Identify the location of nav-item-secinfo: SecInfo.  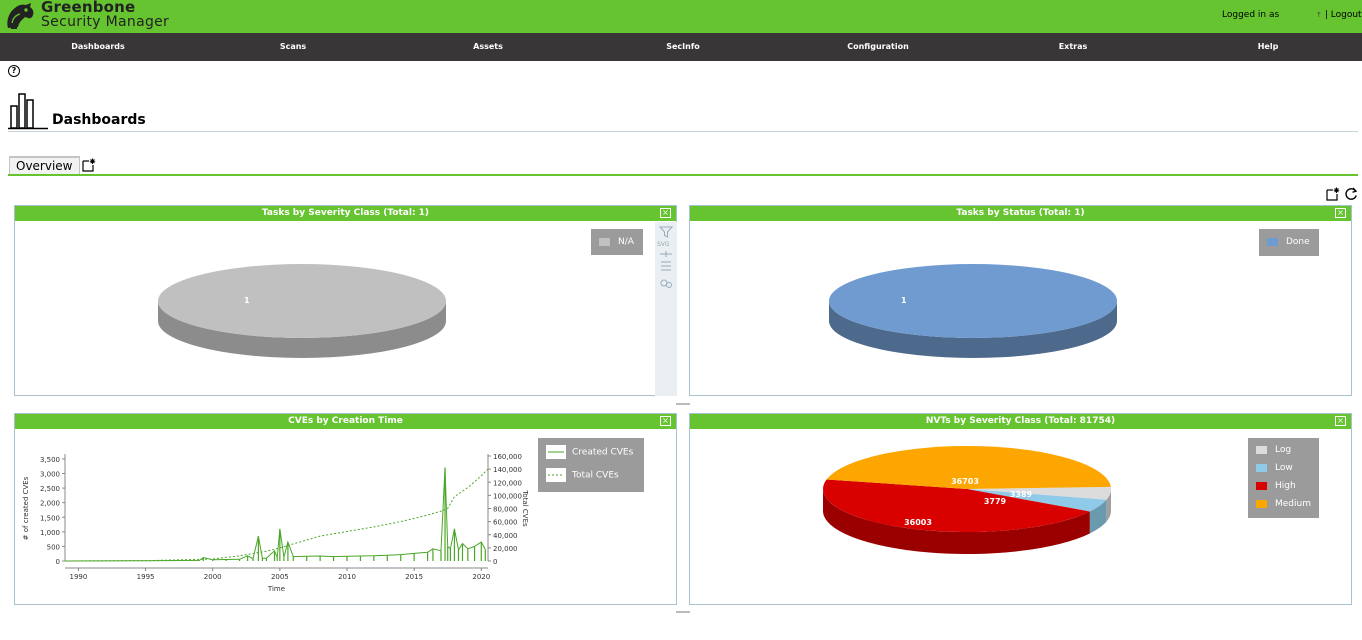
(683, 46).